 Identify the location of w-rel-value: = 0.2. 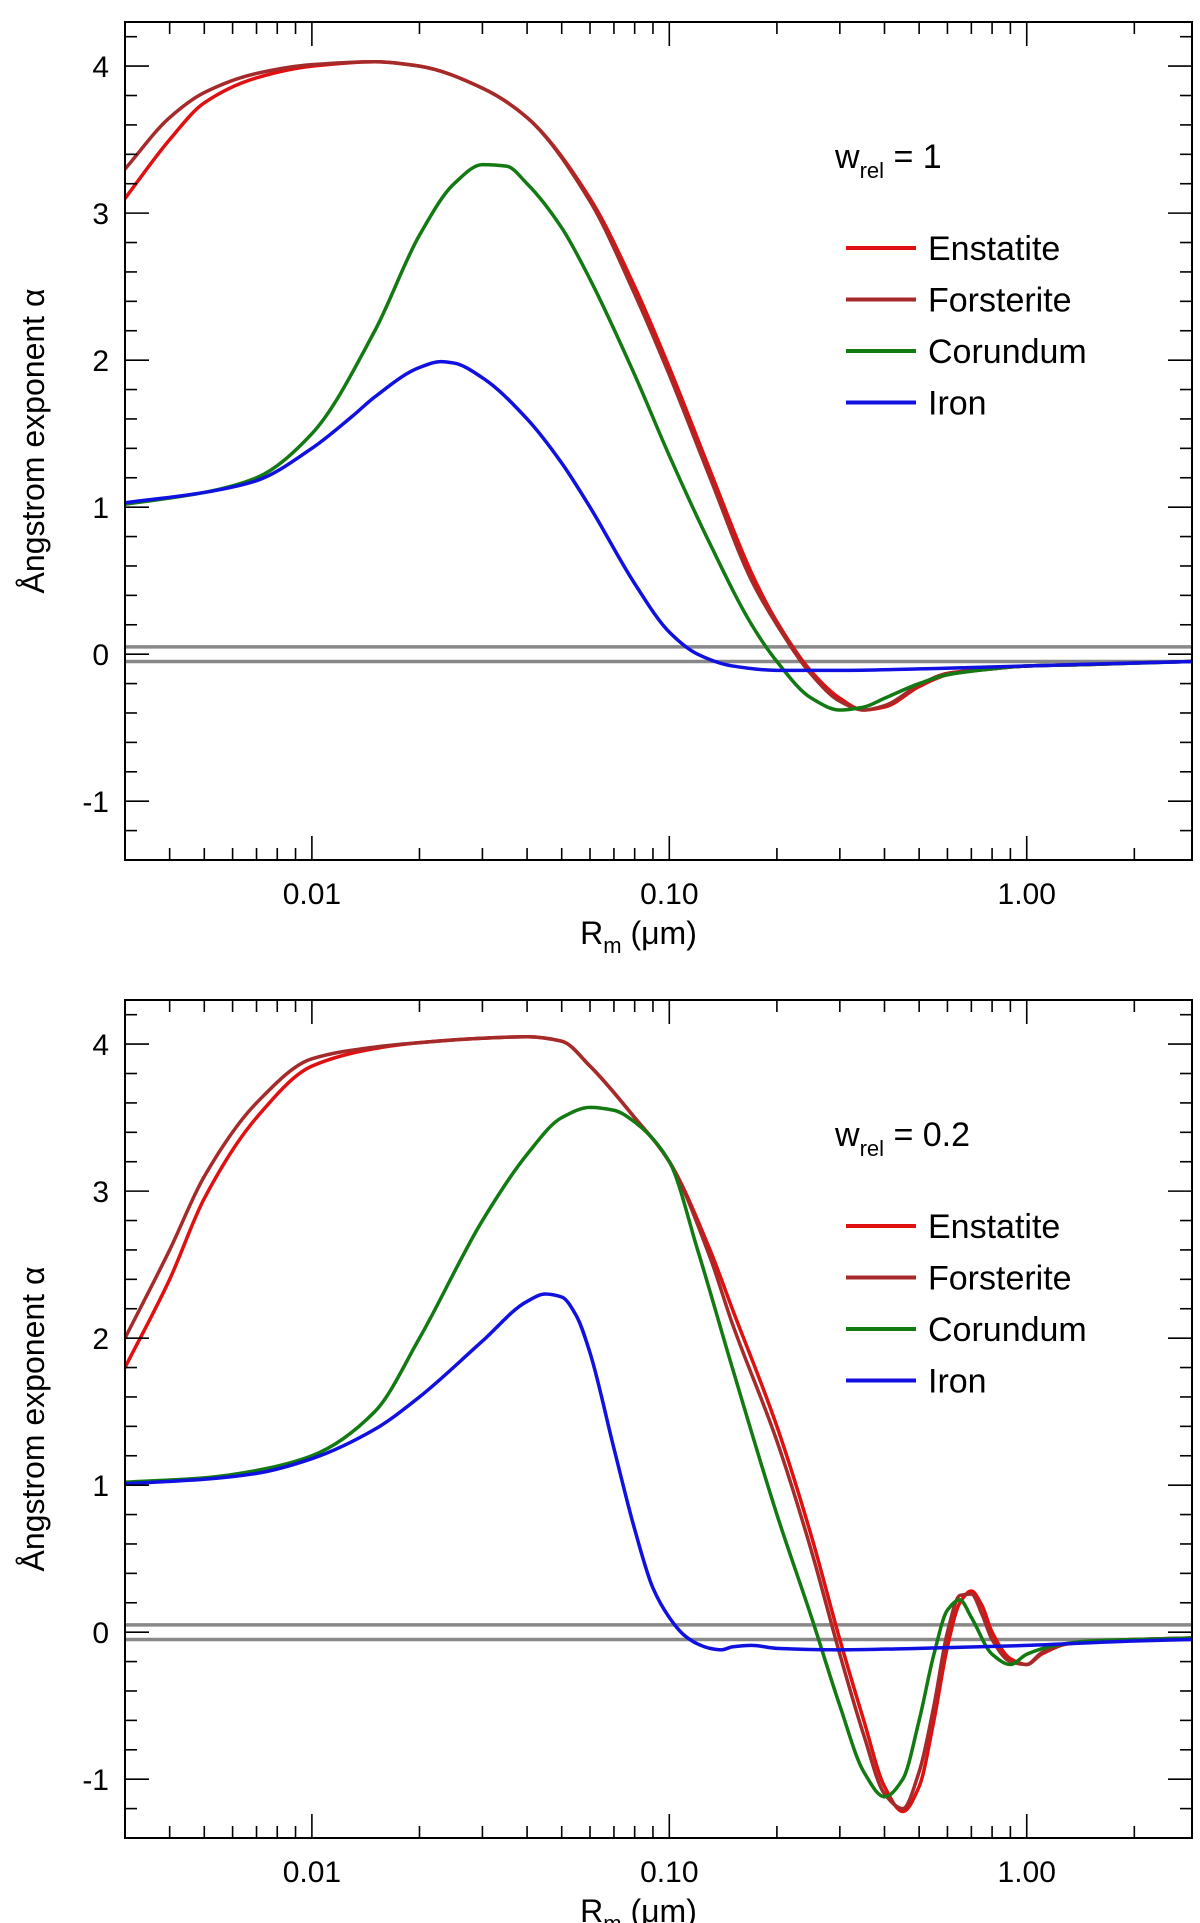
(927, 1135).